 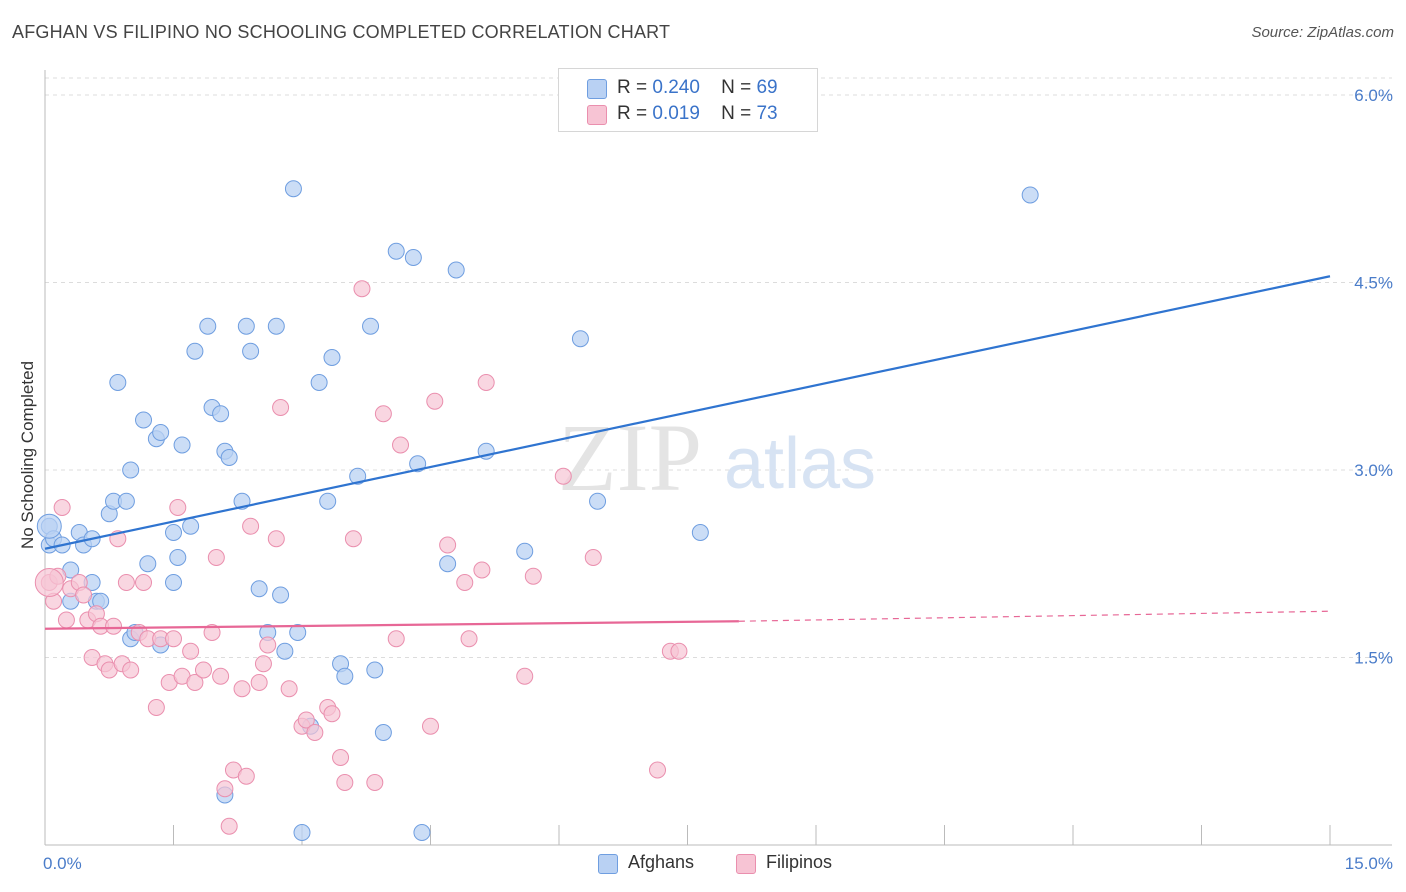 I want to click on legend-r-value: 0.240, so click(x=676, y=87).